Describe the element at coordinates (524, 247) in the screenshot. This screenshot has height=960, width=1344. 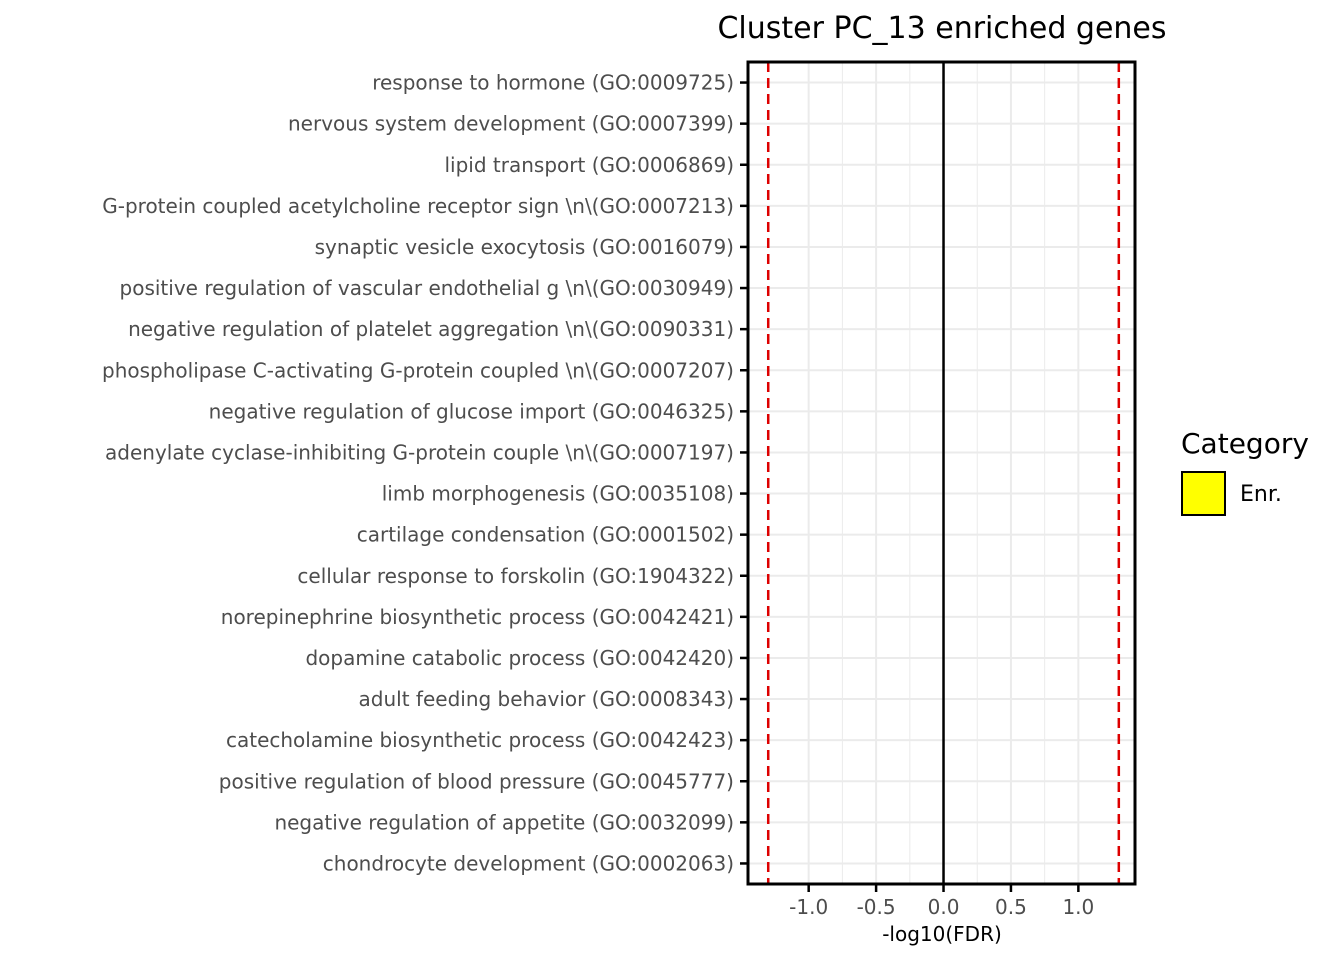
I see `y-tick-label: synaptic vesicle exocytosis (GO:0016079)` at that location.